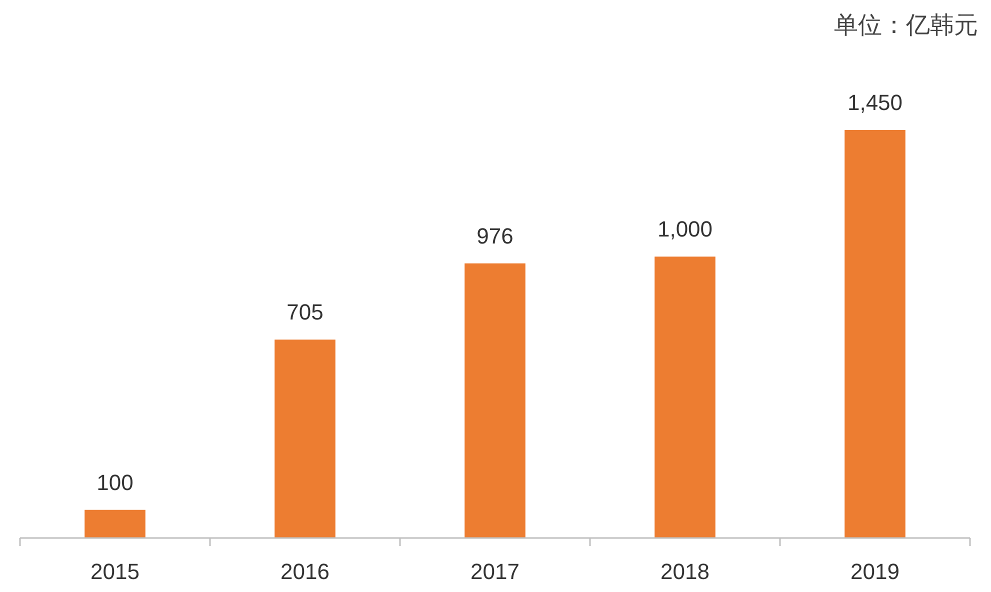 The image size is (991, 592). I want to click on x-tick-label: 2015, so click(115, 571).